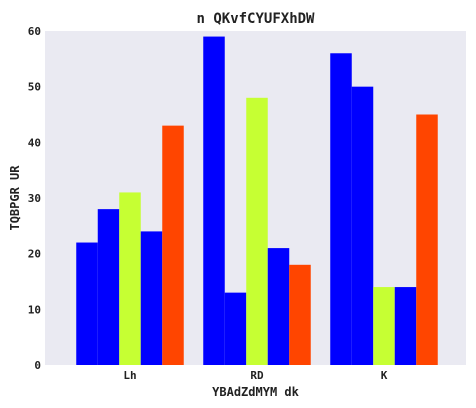 The height and width of the screenshot is (408, 476). I want to click on x-axis-ticks: Lh RD K, so click(255, 375).